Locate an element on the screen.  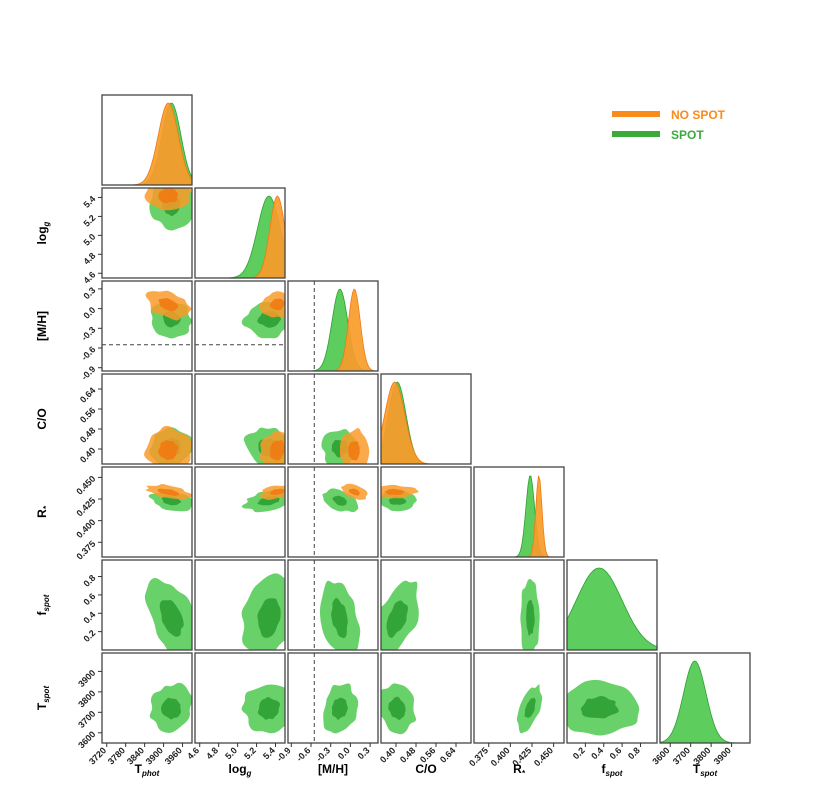
y-axis-label-base-5: f is located at coordinates (42, 612).